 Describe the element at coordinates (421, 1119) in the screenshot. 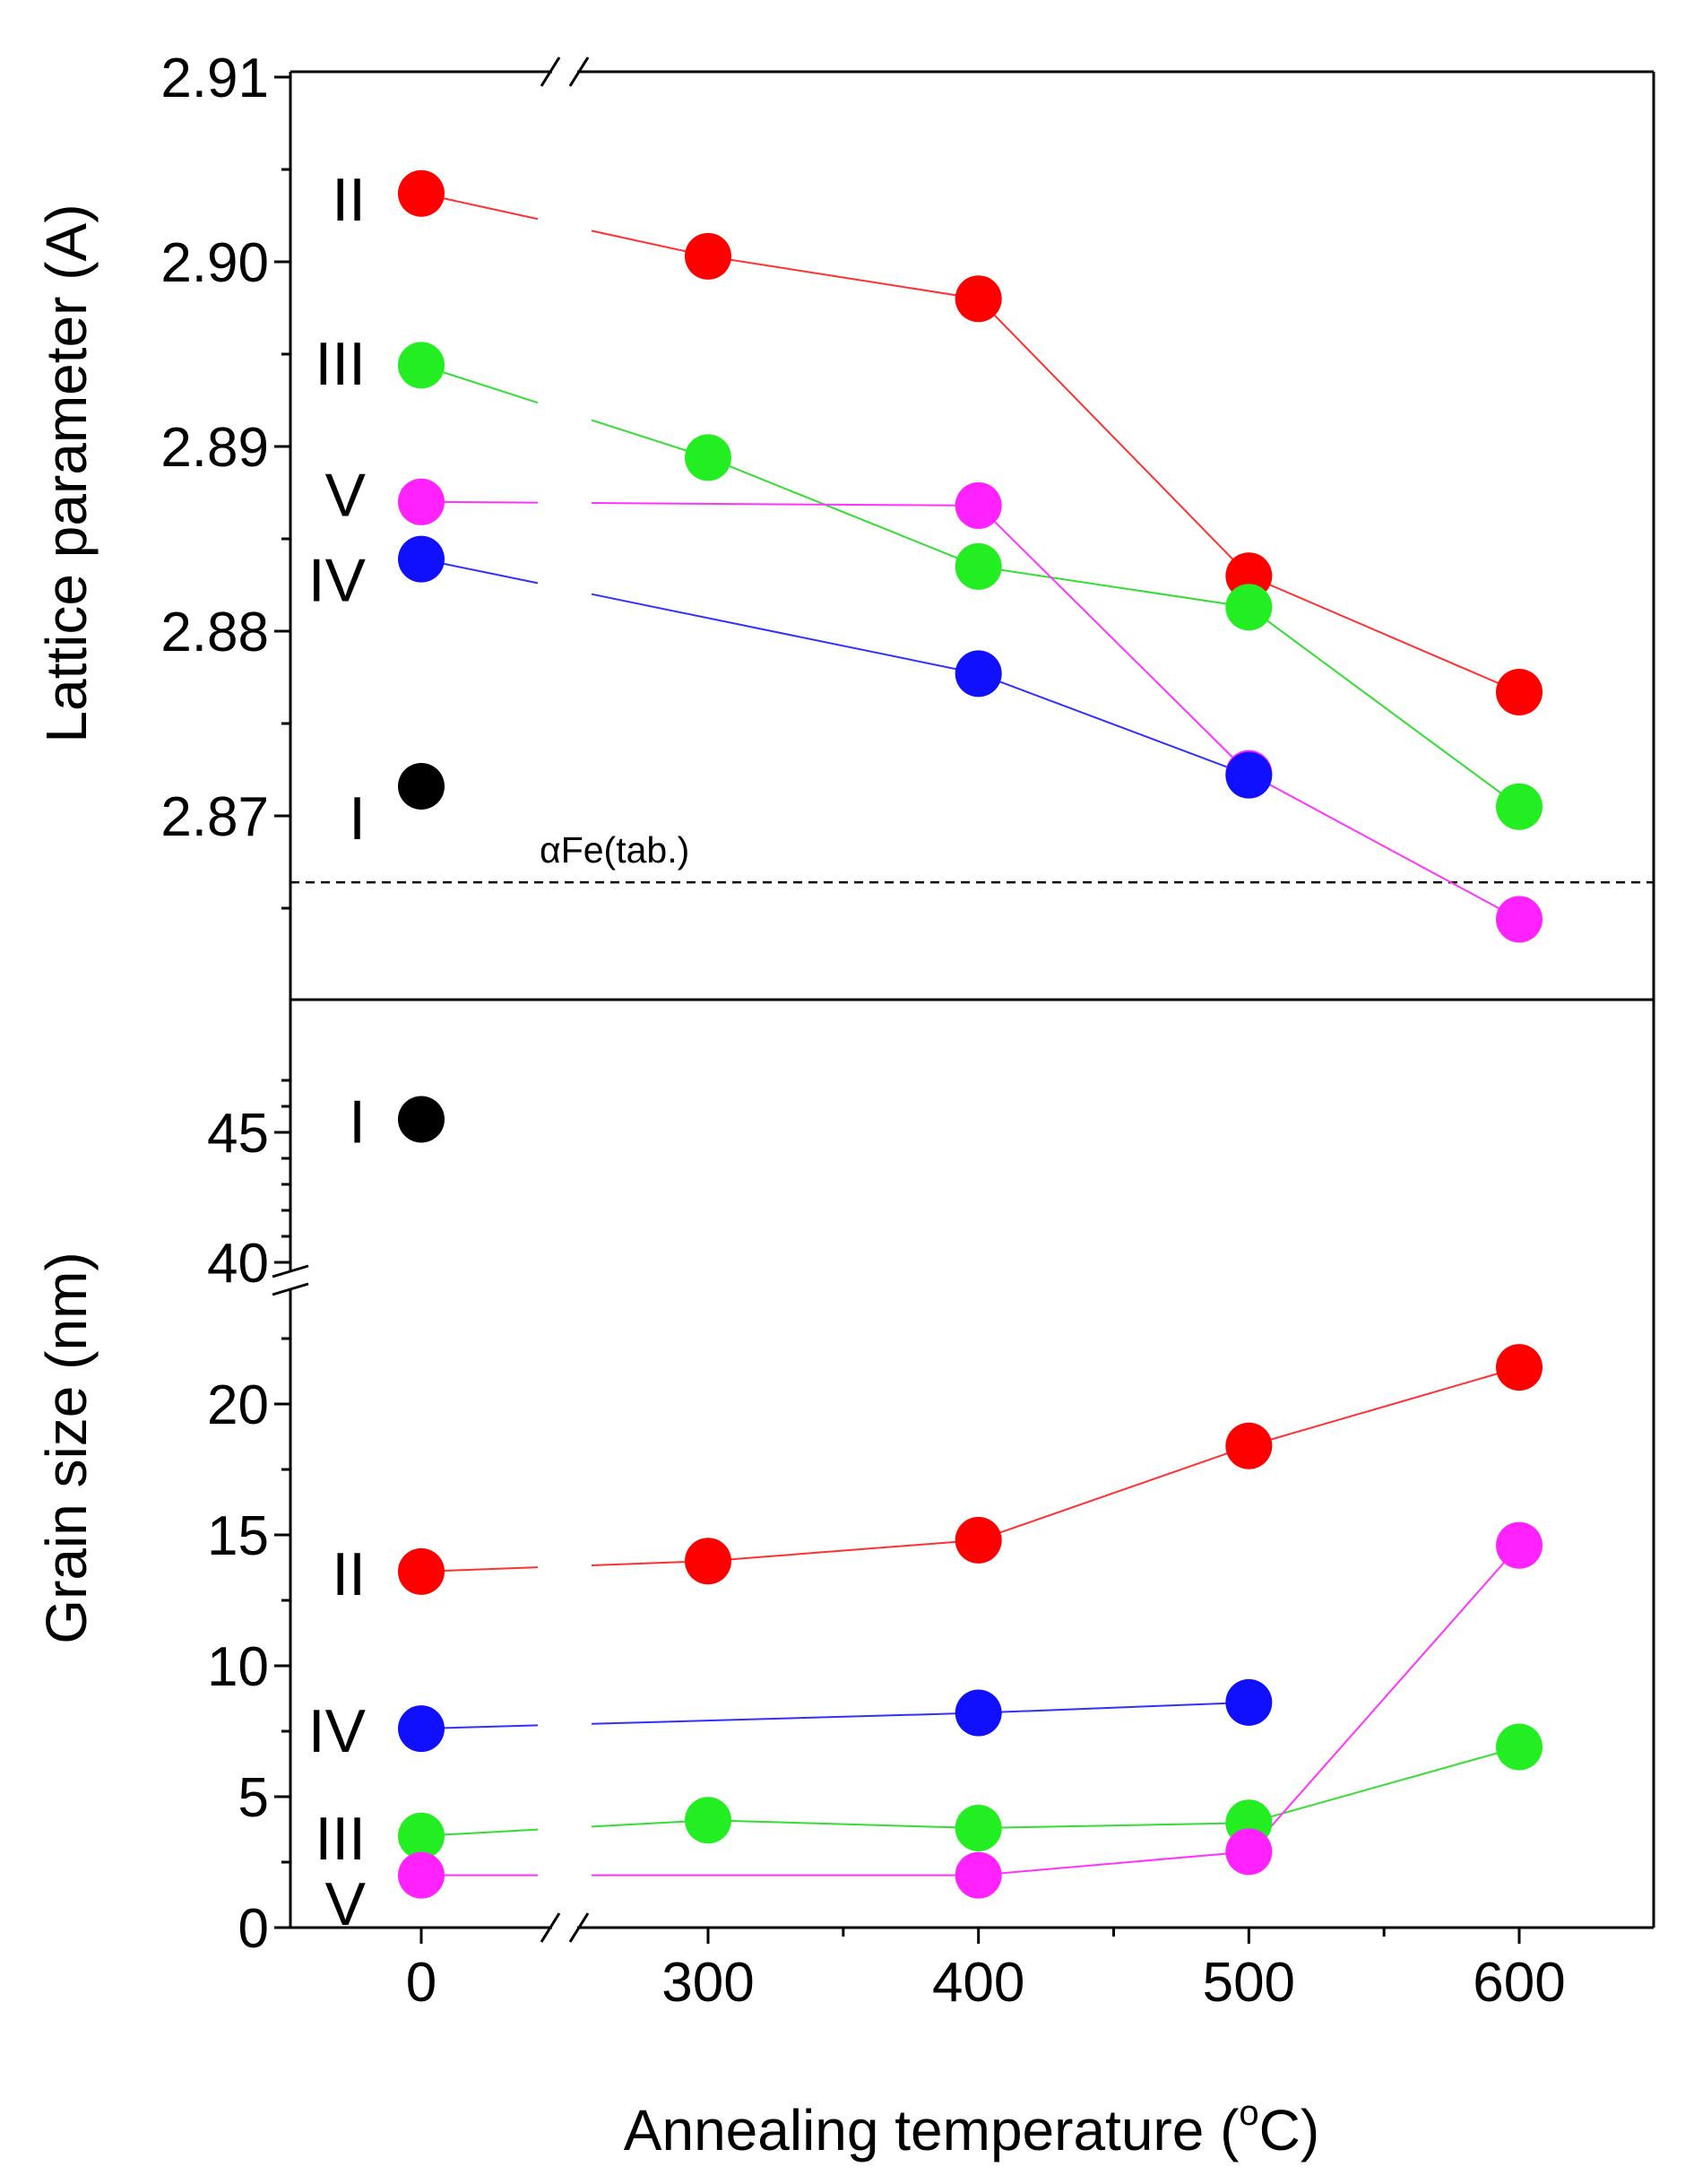

I see `data-point-I-bottom` at that location.